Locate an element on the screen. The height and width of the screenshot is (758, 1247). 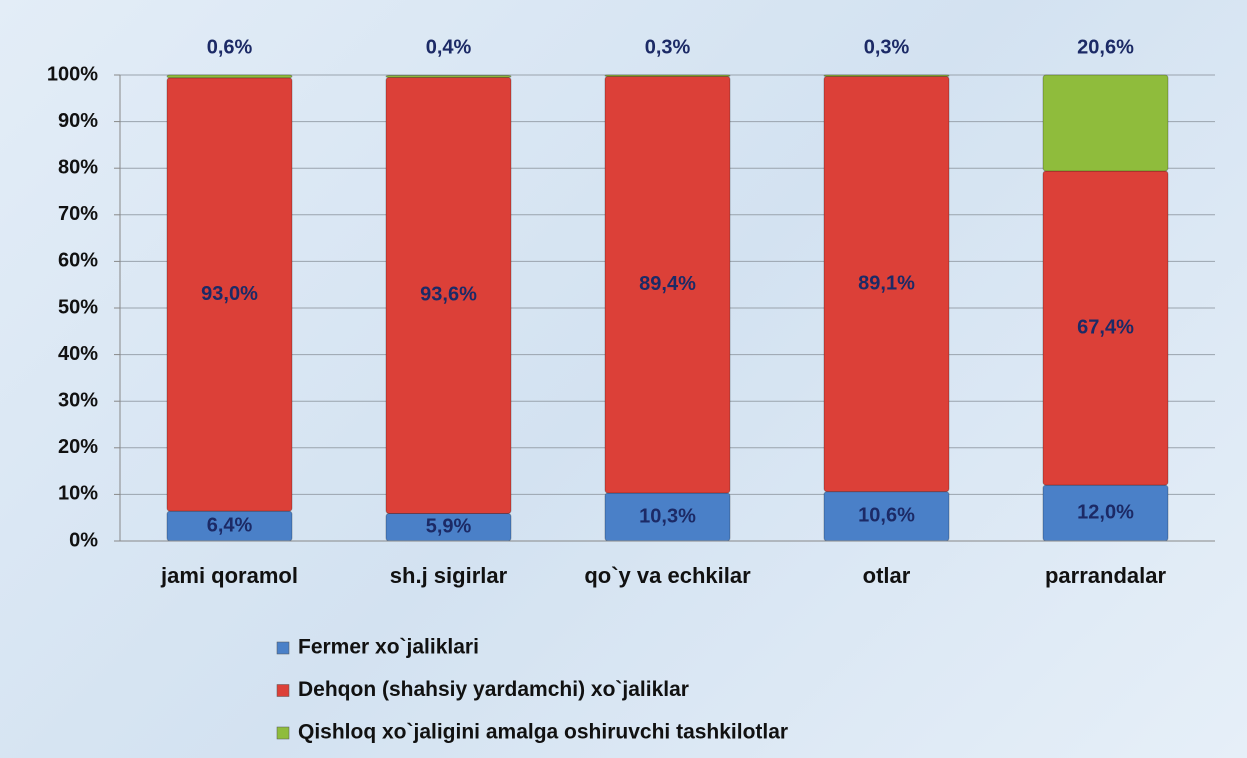
x-tick-label: otlar is located at coordinates (887, 575).